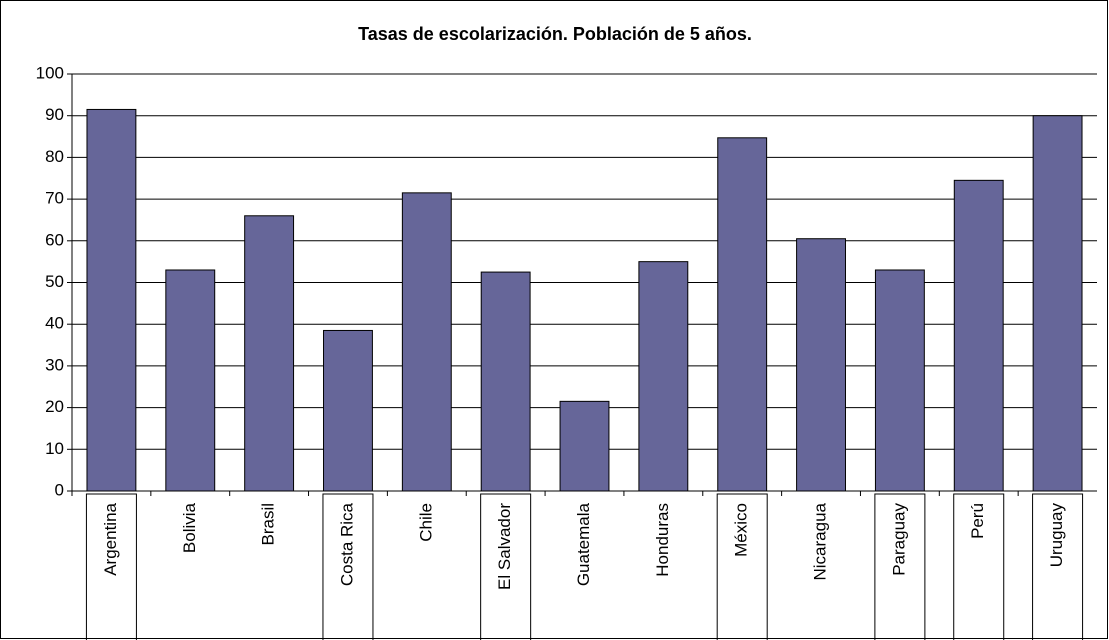  I want to click on x-tick-label: Uruguay, so click(1056, 535).